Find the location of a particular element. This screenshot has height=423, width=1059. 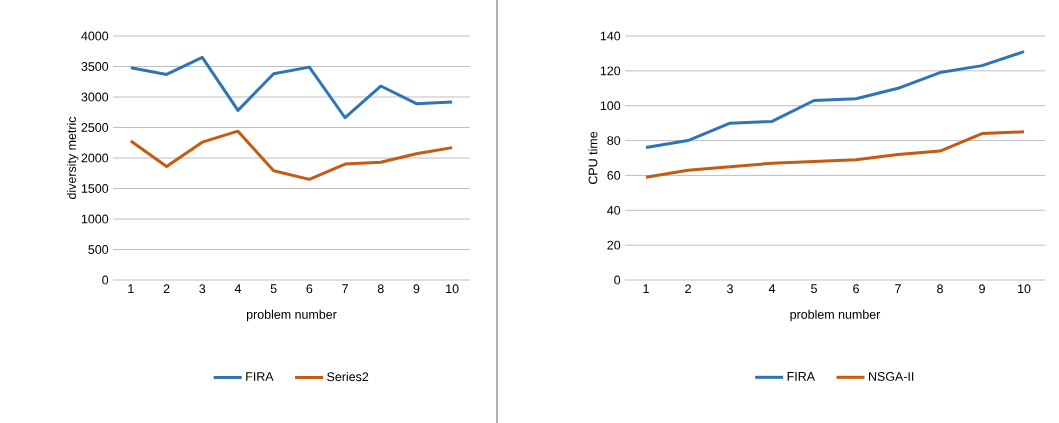

y-axis-title: diversity metric is located at coordinates (72, 157).